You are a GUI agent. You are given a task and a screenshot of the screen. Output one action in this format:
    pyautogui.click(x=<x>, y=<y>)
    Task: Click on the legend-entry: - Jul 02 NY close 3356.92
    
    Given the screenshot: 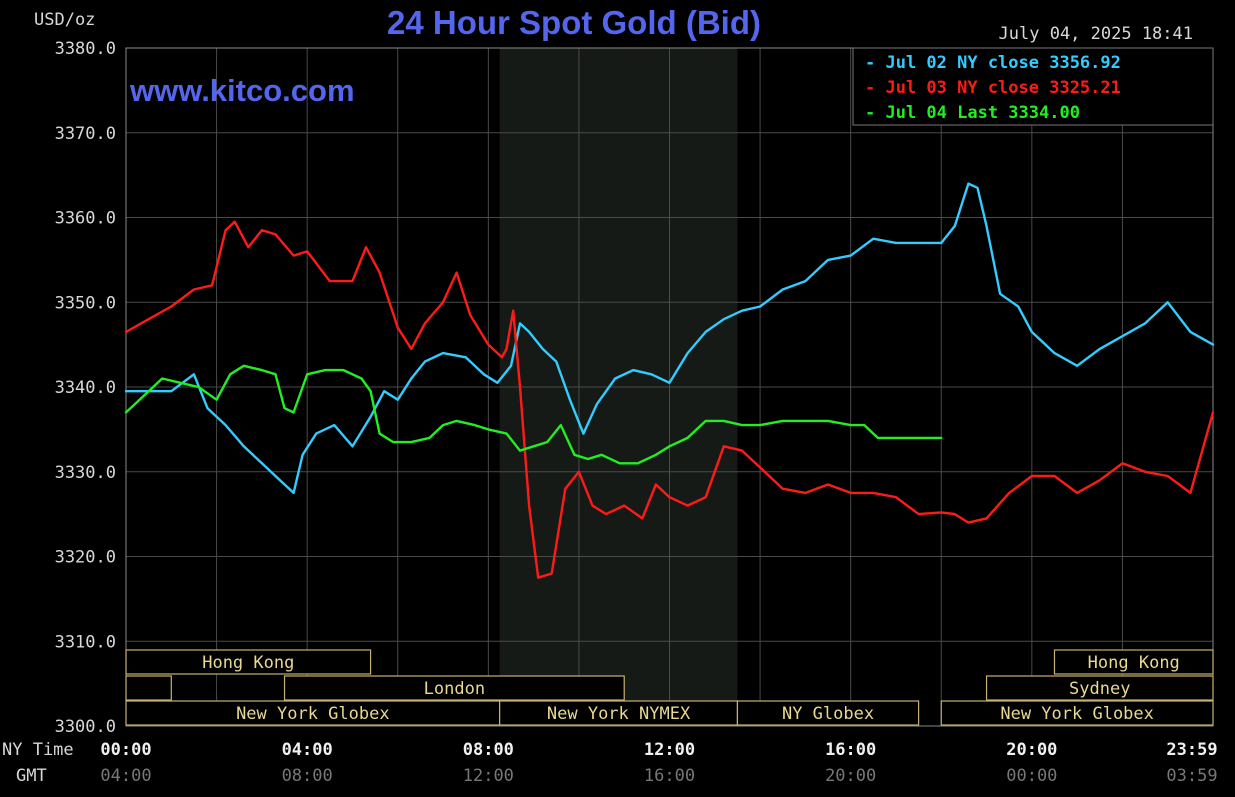 What is the action you would take?
    pyautogui.click(x=993, y=63)
    